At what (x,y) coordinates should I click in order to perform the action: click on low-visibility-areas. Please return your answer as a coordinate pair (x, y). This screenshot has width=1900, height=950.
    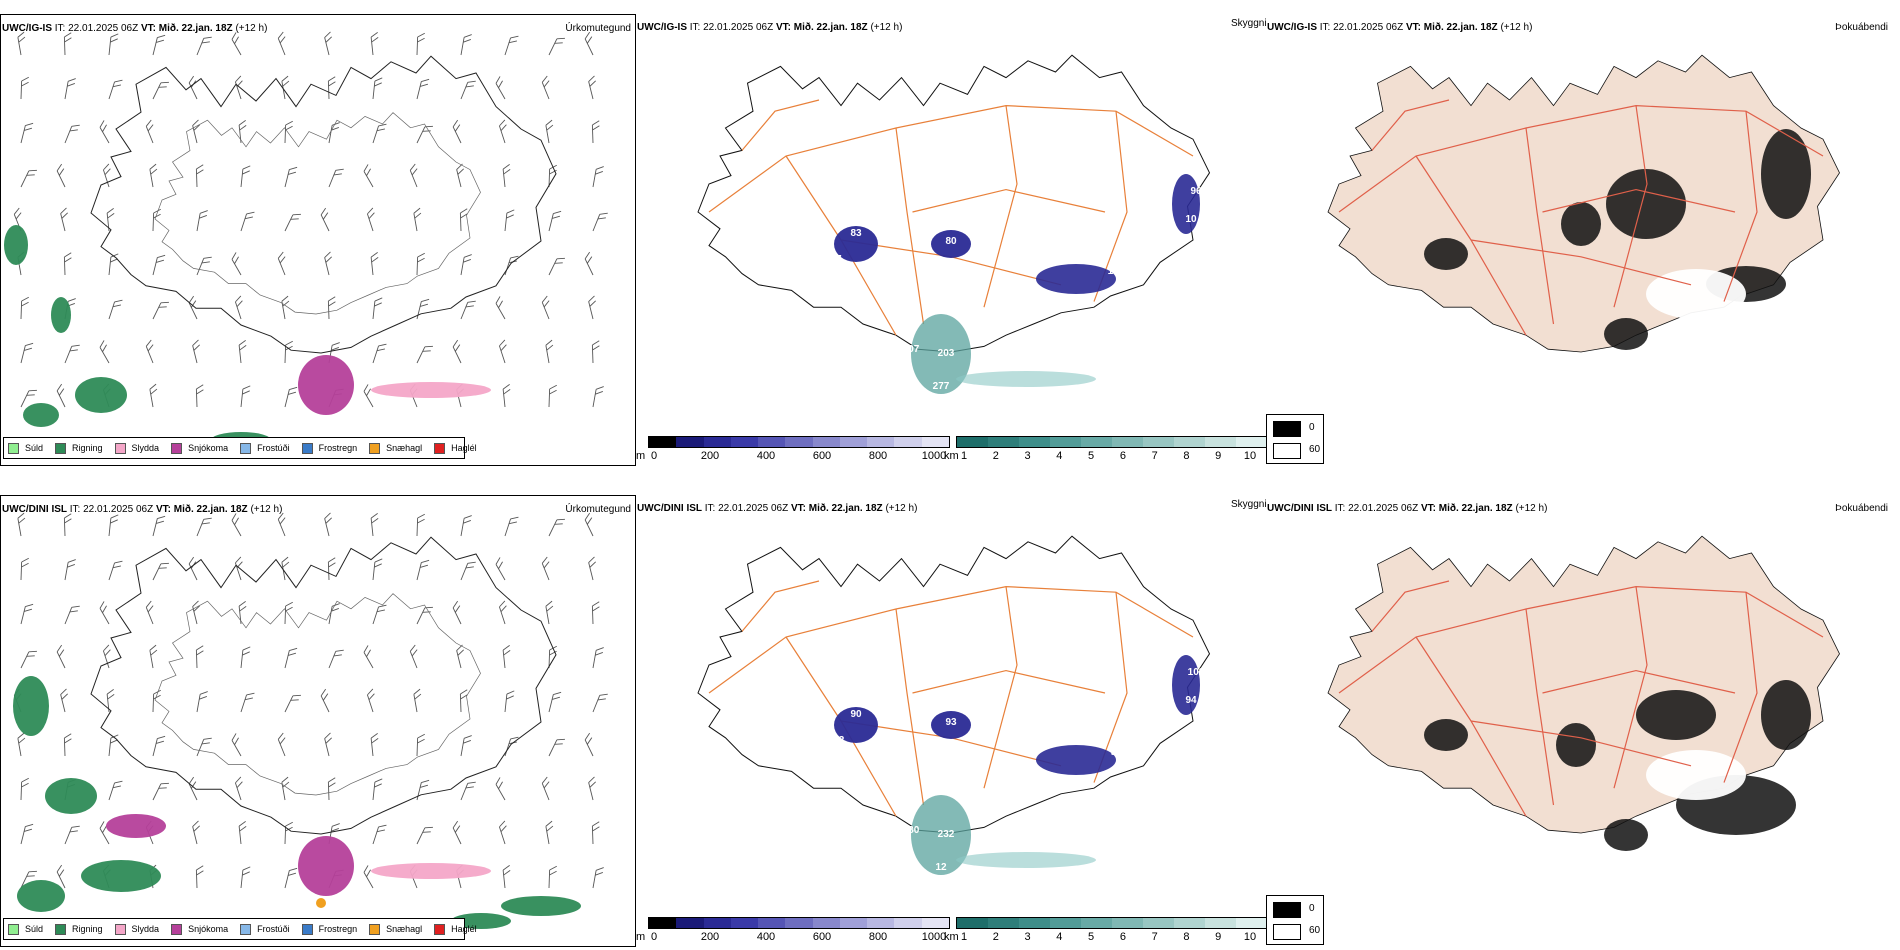
    Looking at the image, I should click on (1017, 284).